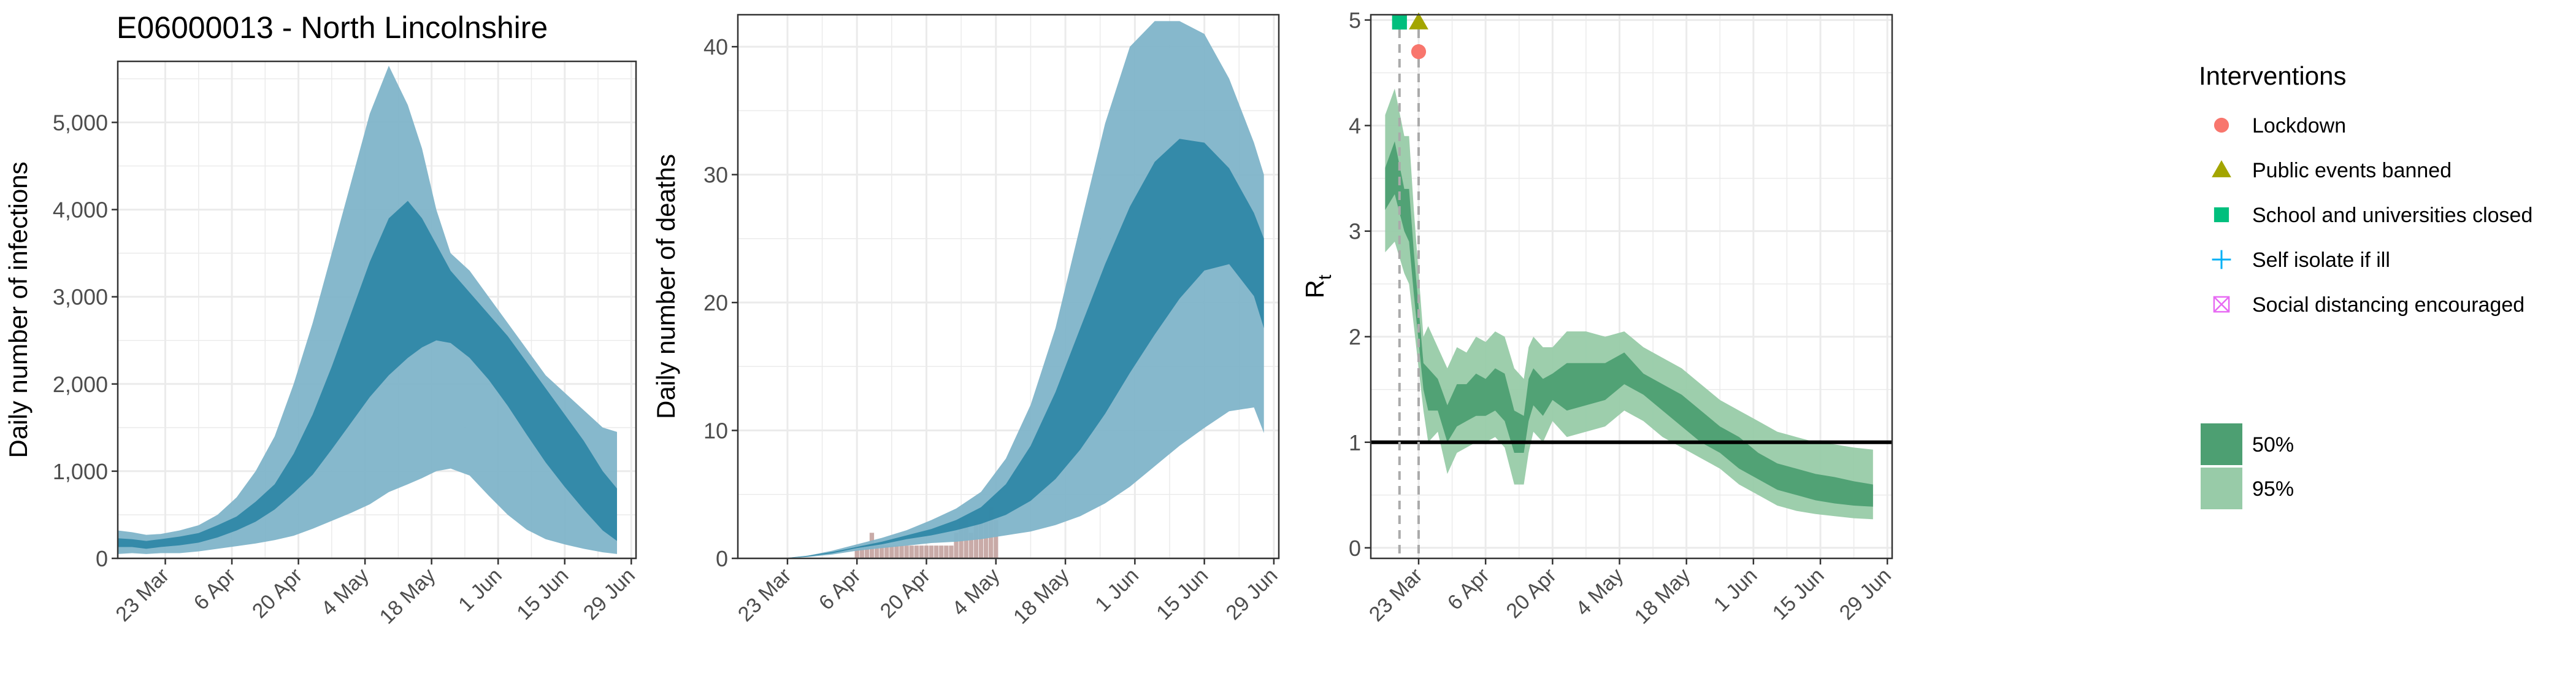 The height and width of the screenshot is (686, 2576). Describe the element at coordinates (1629, 324) in the screenshot. I see `panel-3-band-50pct` at that location.